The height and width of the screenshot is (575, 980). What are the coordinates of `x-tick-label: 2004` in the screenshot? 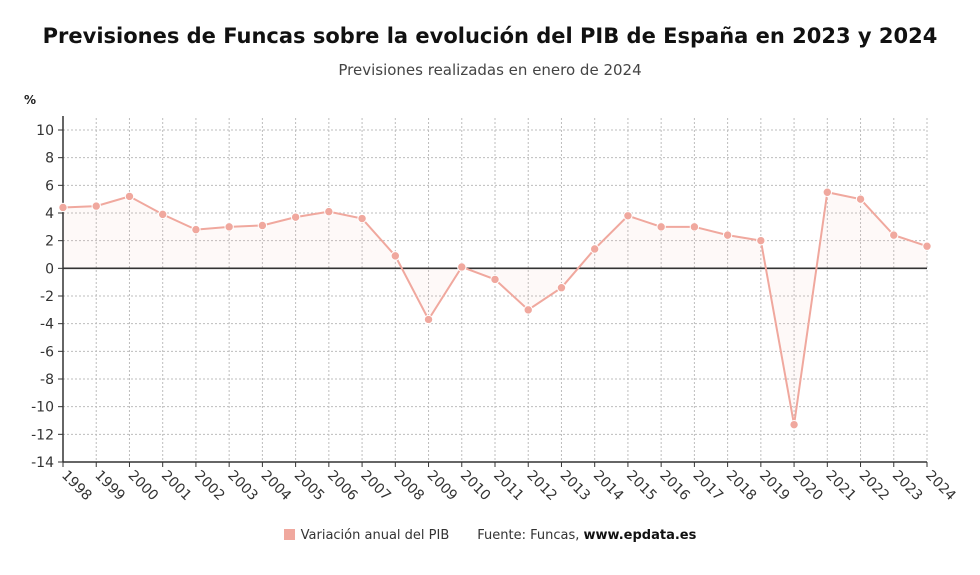 It's located at (276, 486).